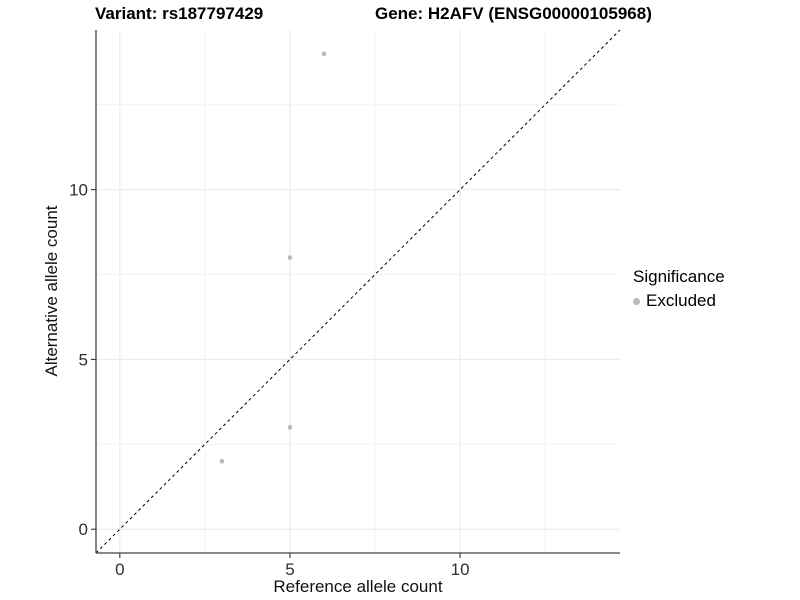 The height and width of the screenshot is (600, 800). I want to click on y-axis-title: Alternative allele count, so click(51, 291).